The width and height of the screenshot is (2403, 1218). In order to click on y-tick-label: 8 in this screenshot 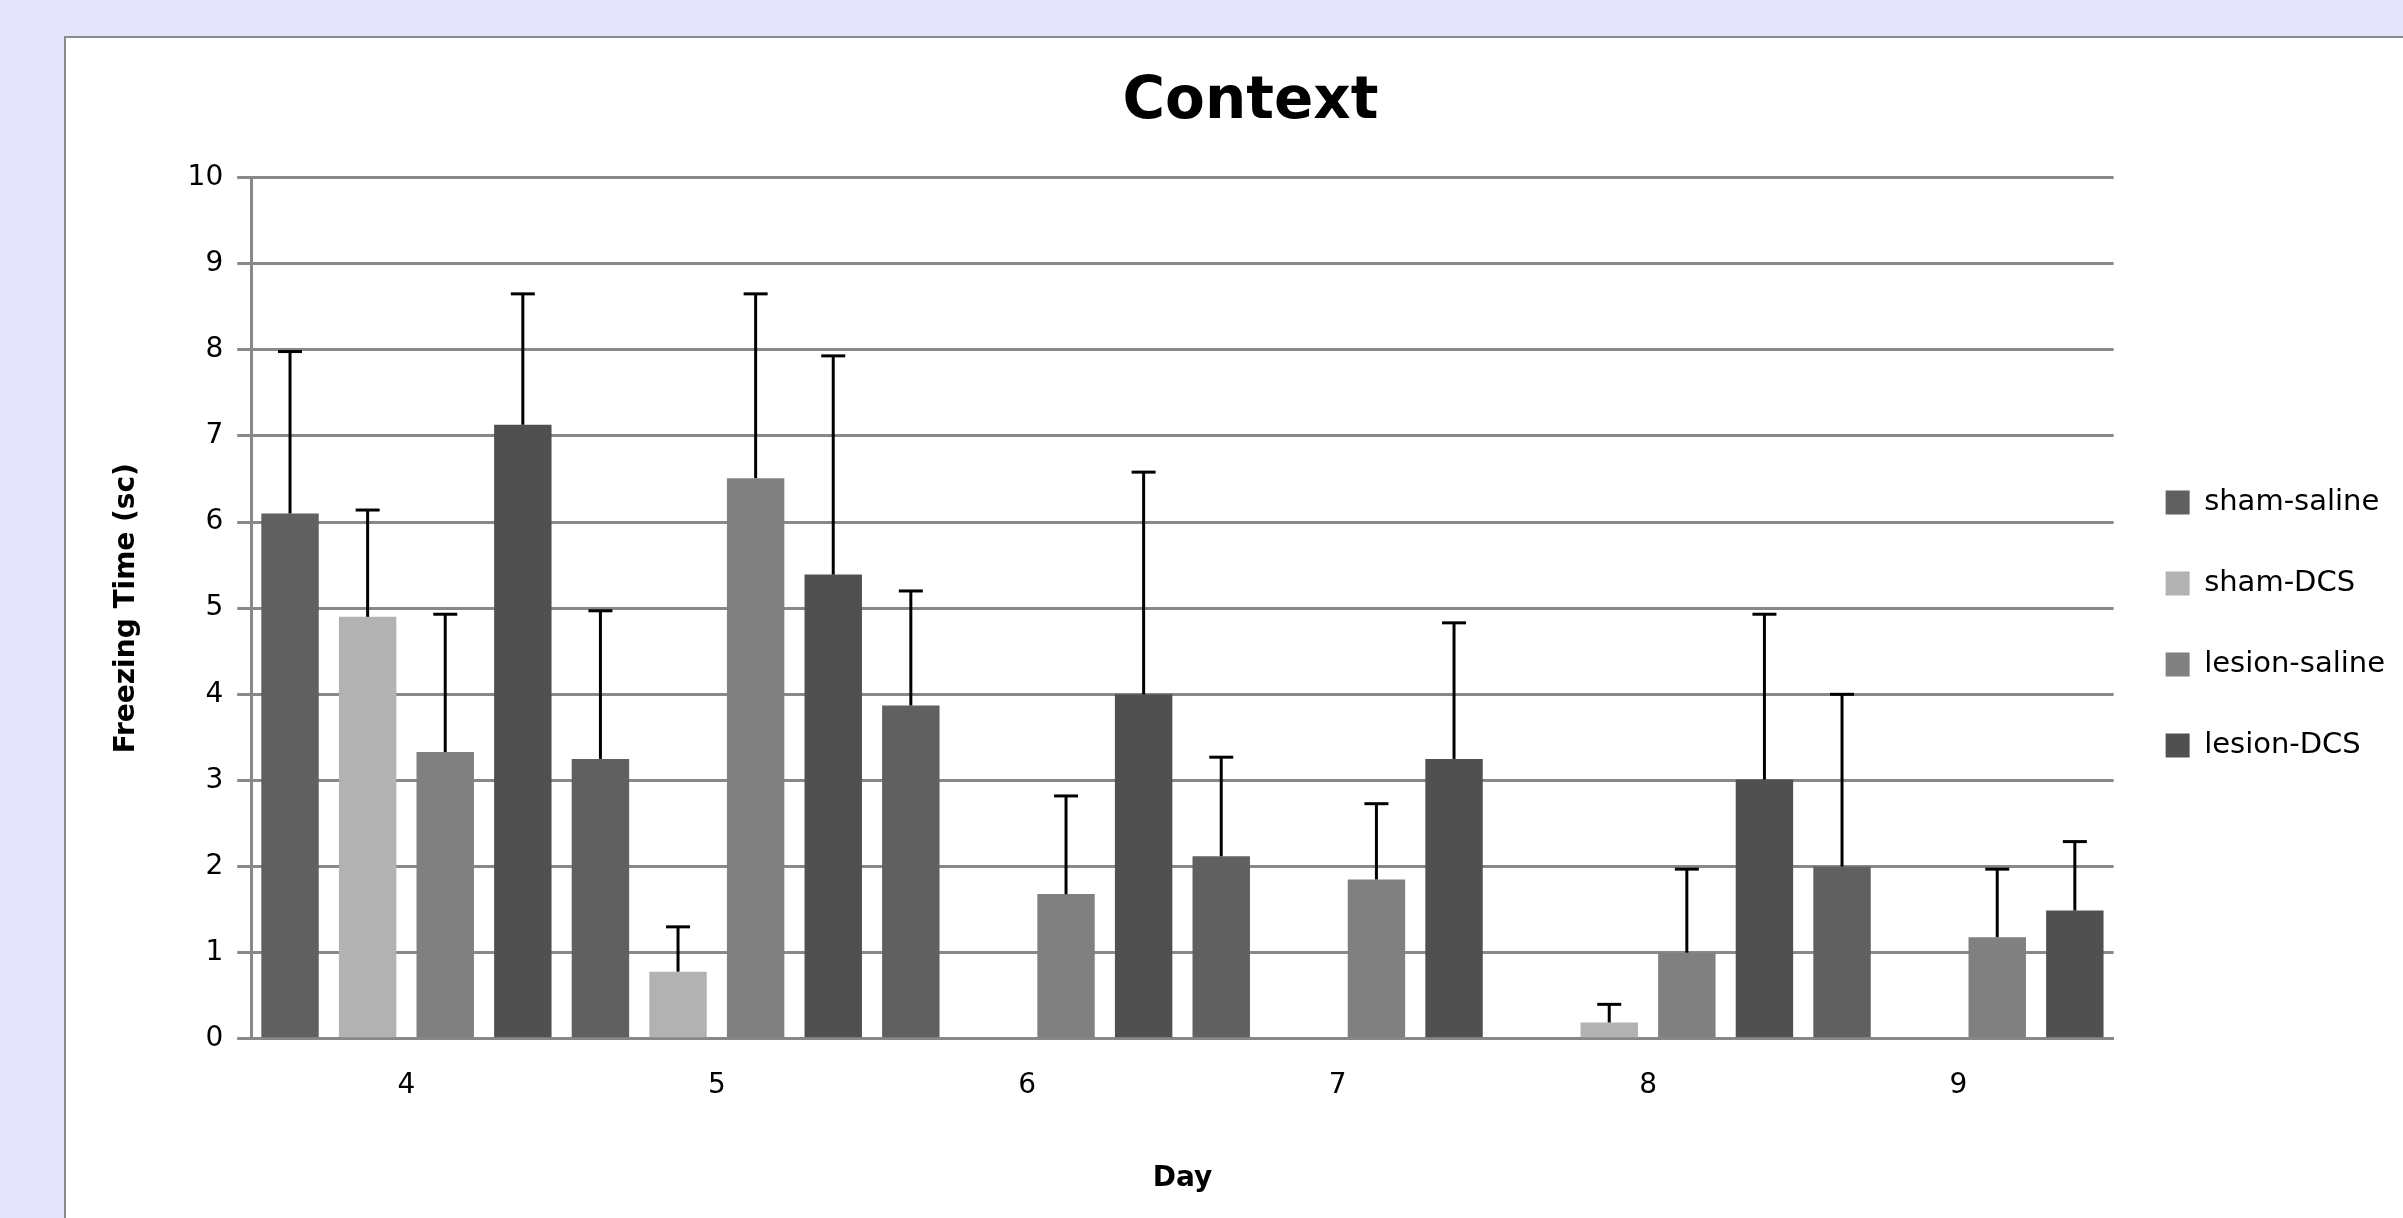, I will do `click(214, 348)`.